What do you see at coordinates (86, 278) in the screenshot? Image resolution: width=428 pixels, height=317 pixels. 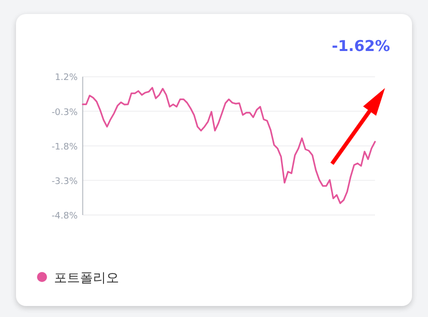 I see `legend-label: 포트폴리오` at bounding box center [86, 278].